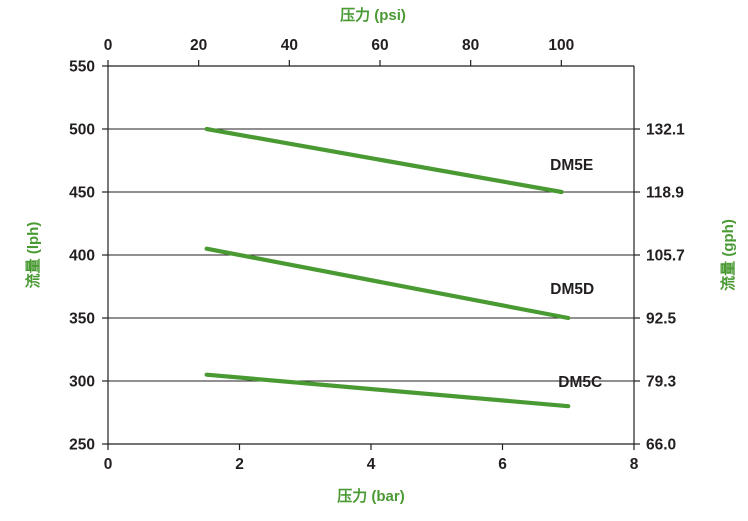  I want to click on series-label-dm5c: DM5C, so click(580, 382).